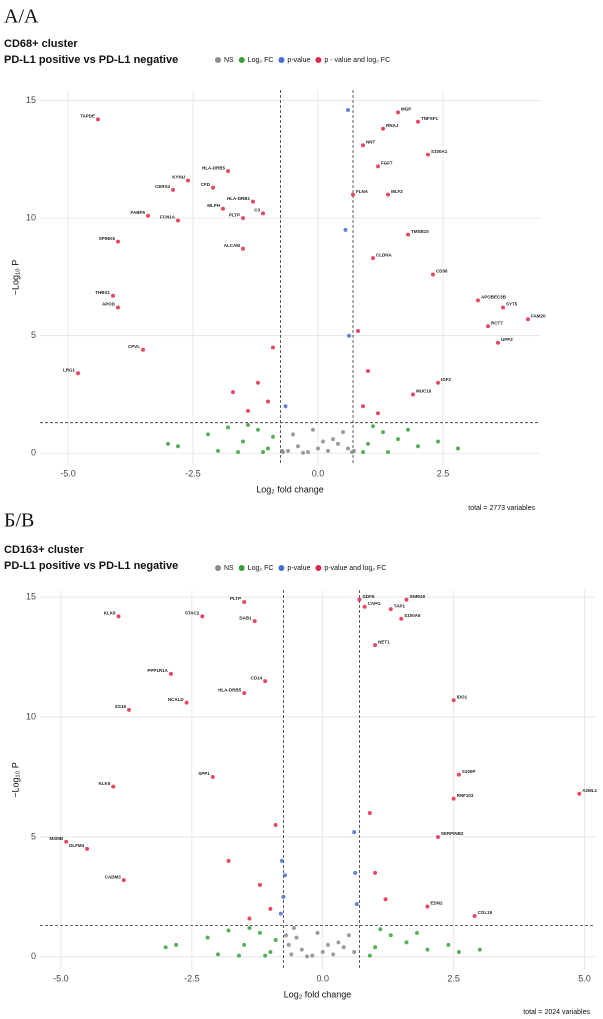  I want to click on point-label: CPVL, so click(134, 346).